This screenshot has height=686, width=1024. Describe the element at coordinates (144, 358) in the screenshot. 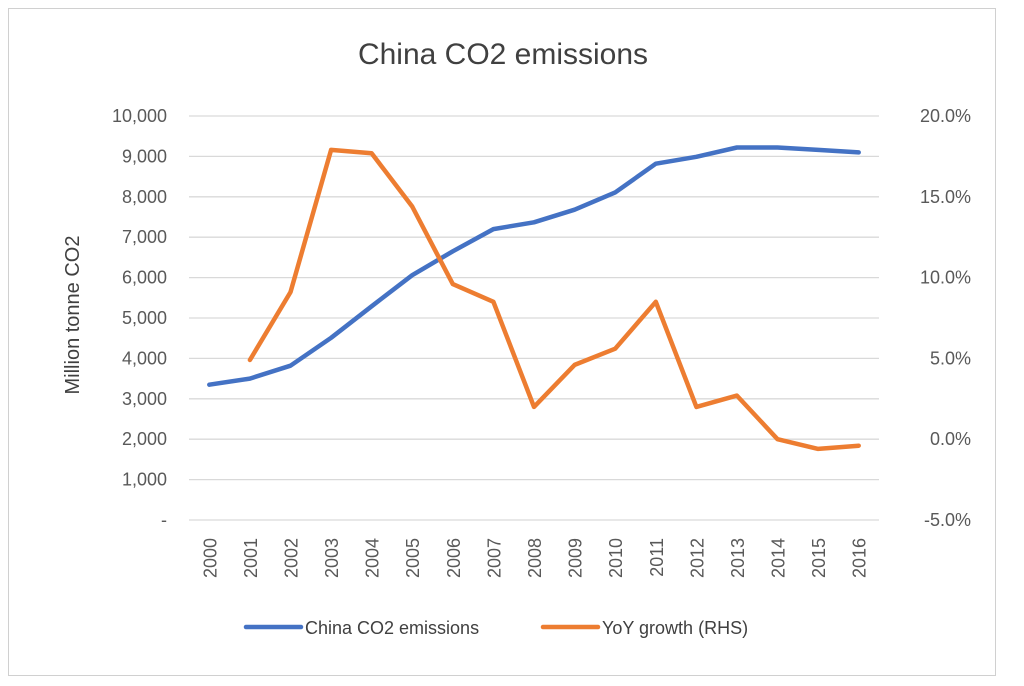

I see `y-tick-label: 4,000` at that location.